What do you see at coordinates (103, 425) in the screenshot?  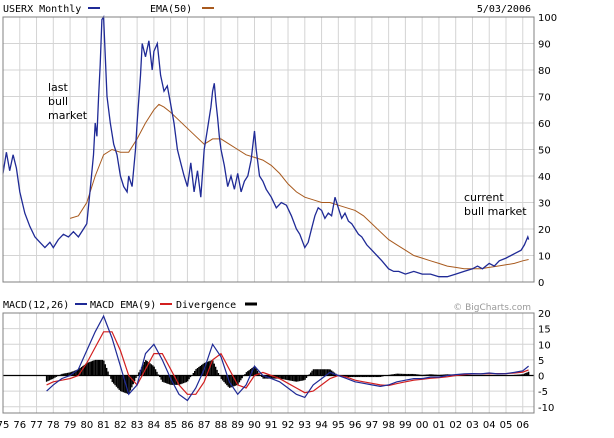 I see `x-tick-label: 81` at bounding box center [103, 425].